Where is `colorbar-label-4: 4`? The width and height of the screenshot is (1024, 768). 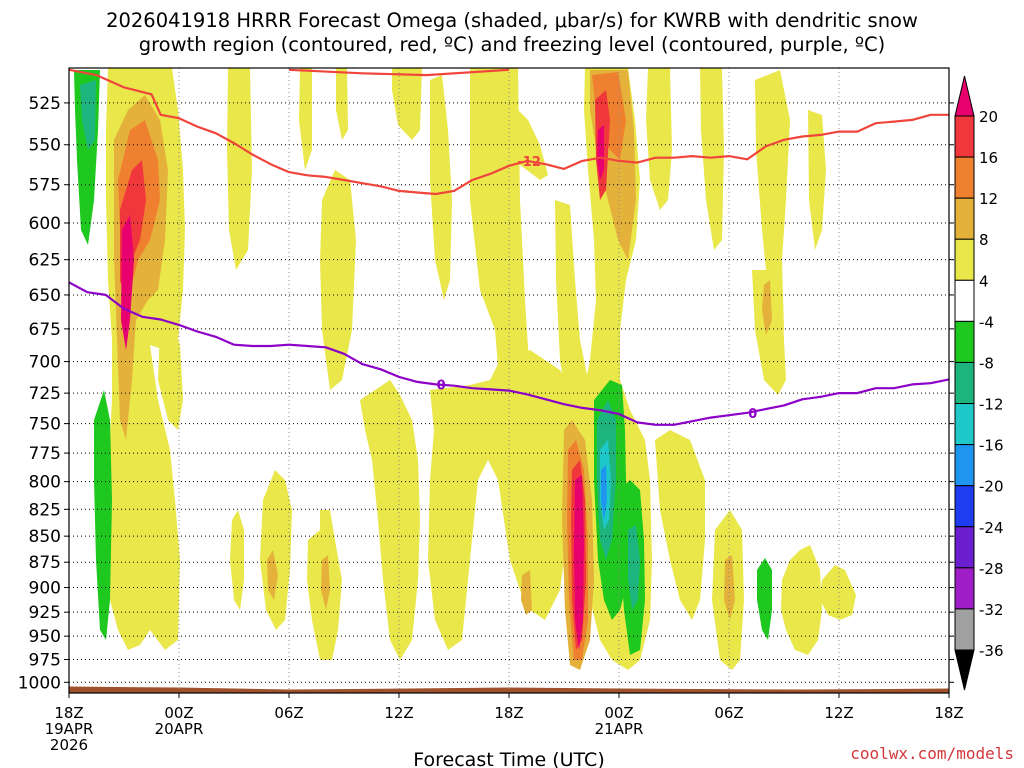
colorbar-label-4: 4 is located at coordinates (984, 281).